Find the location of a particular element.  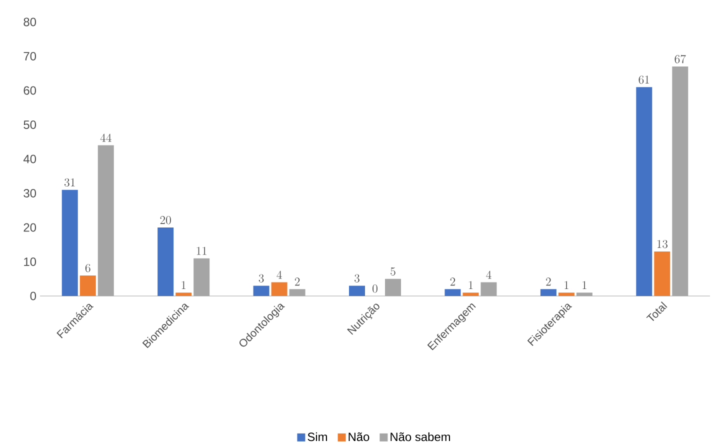

data-label: 5 is located at coordinates (393, 271).